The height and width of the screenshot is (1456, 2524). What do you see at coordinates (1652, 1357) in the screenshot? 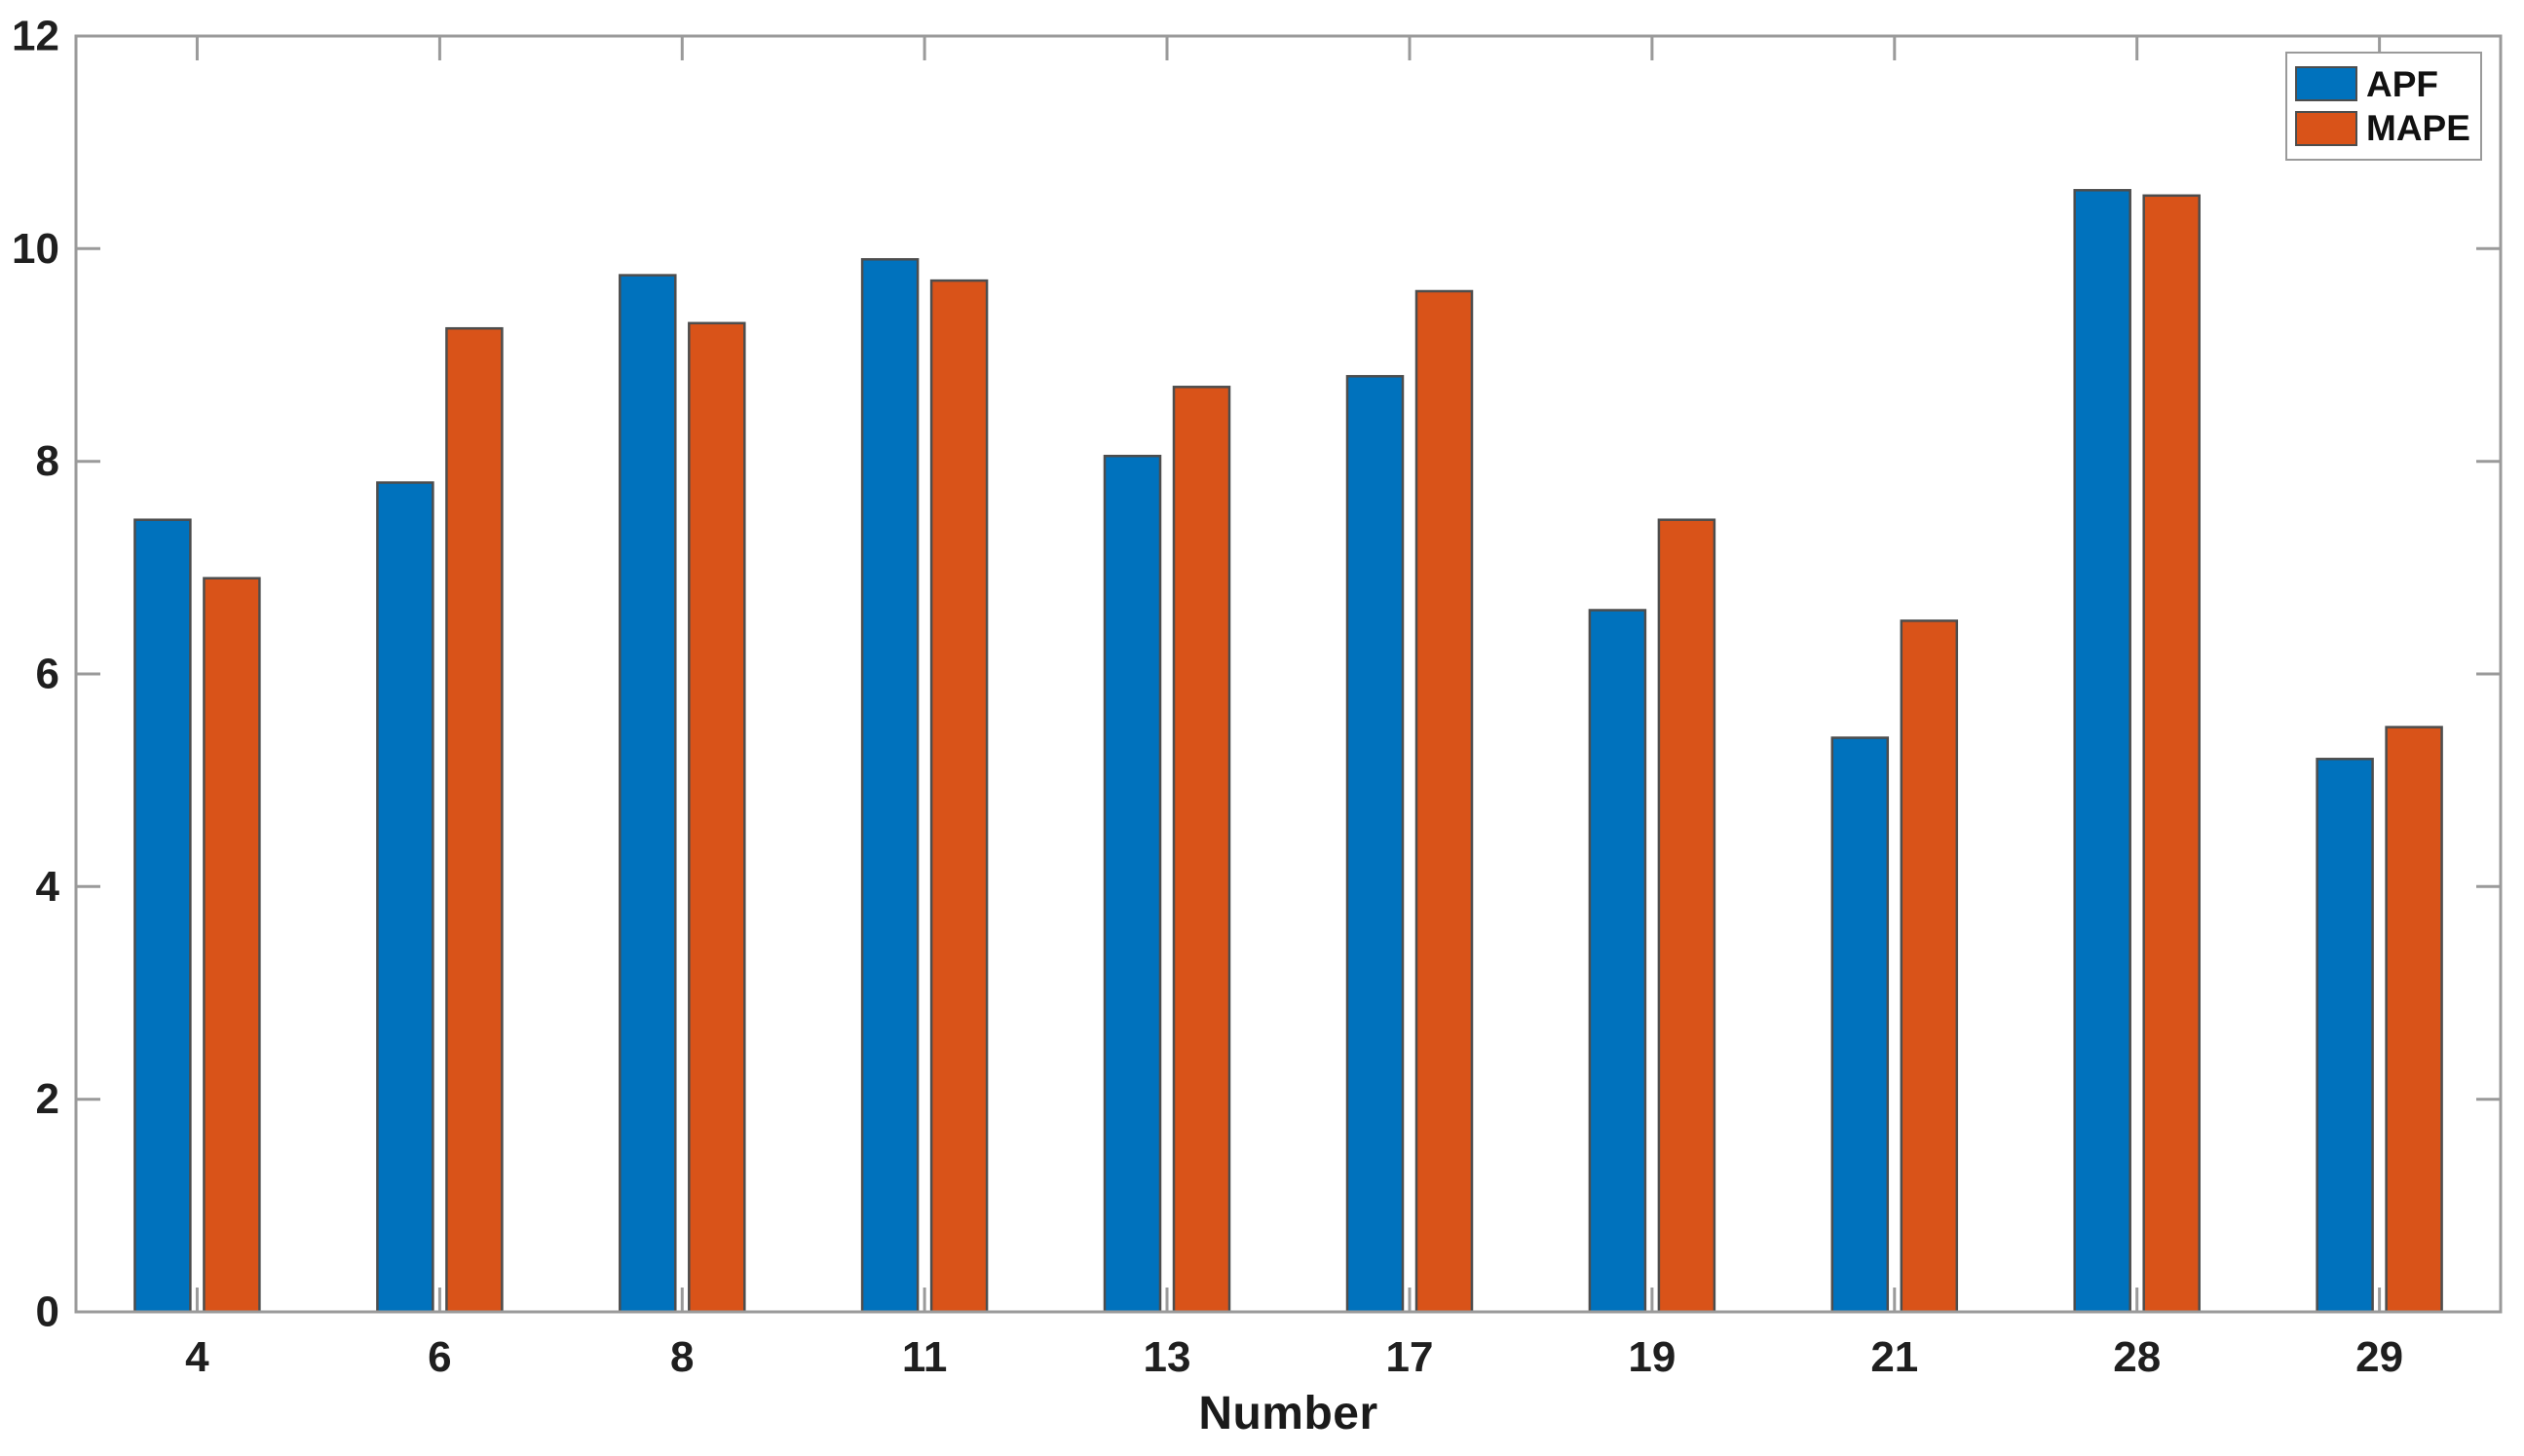
I see `x-tick-label-19: 19` at bounding box center [1652, 1357].